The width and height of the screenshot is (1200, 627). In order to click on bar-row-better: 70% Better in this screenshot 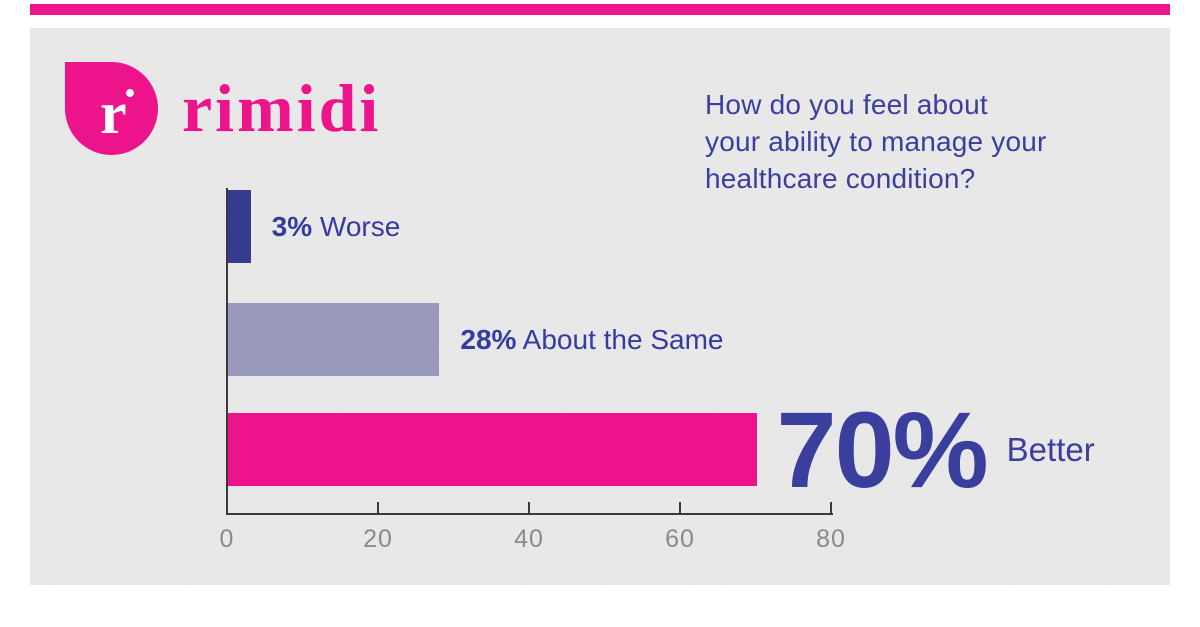, I will do `click(699, 449)`.